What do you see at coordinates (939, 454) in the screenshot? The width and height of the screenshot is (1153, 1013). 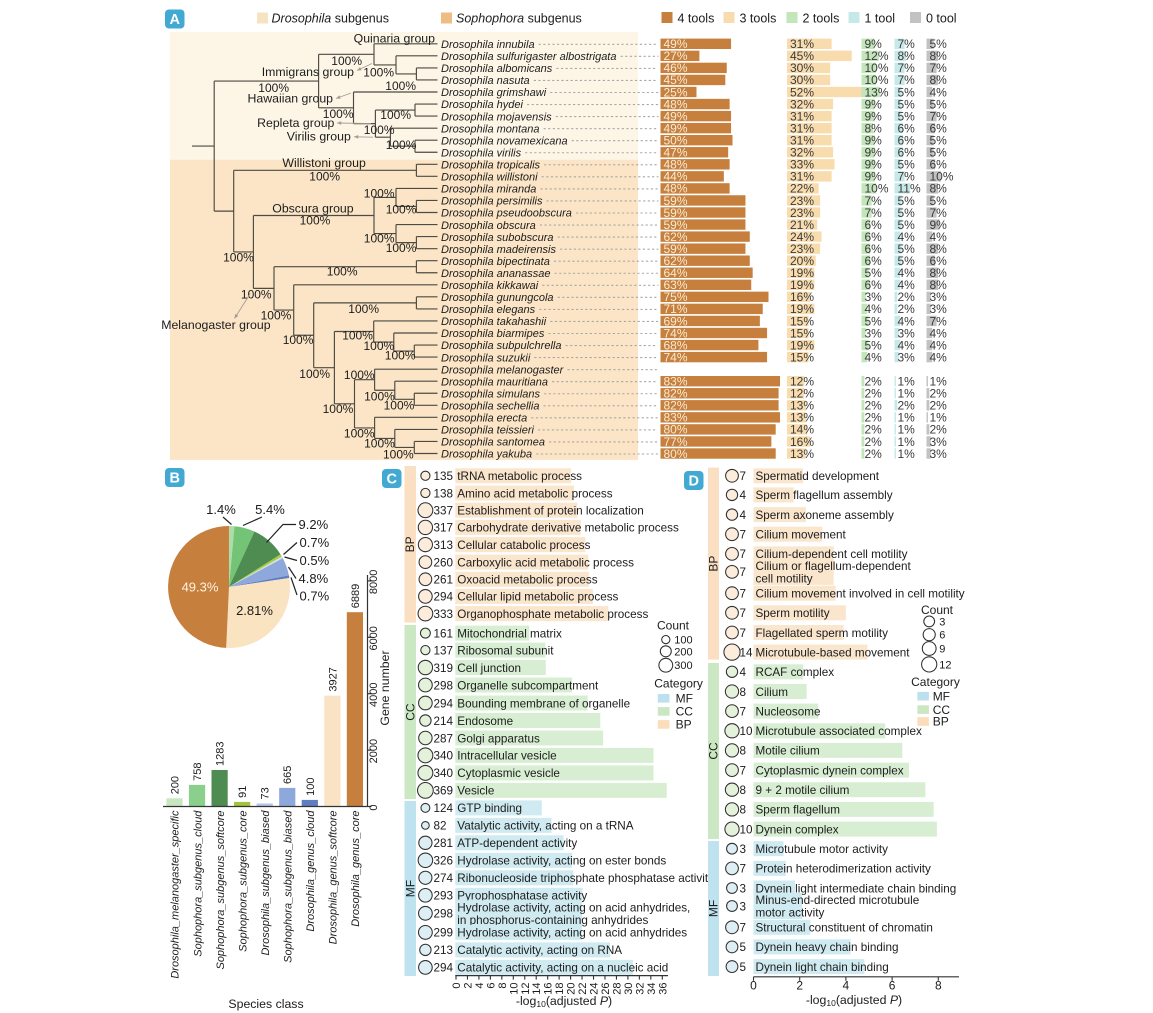 I see `svg-text: 3%` at bounding box center [939, 454].